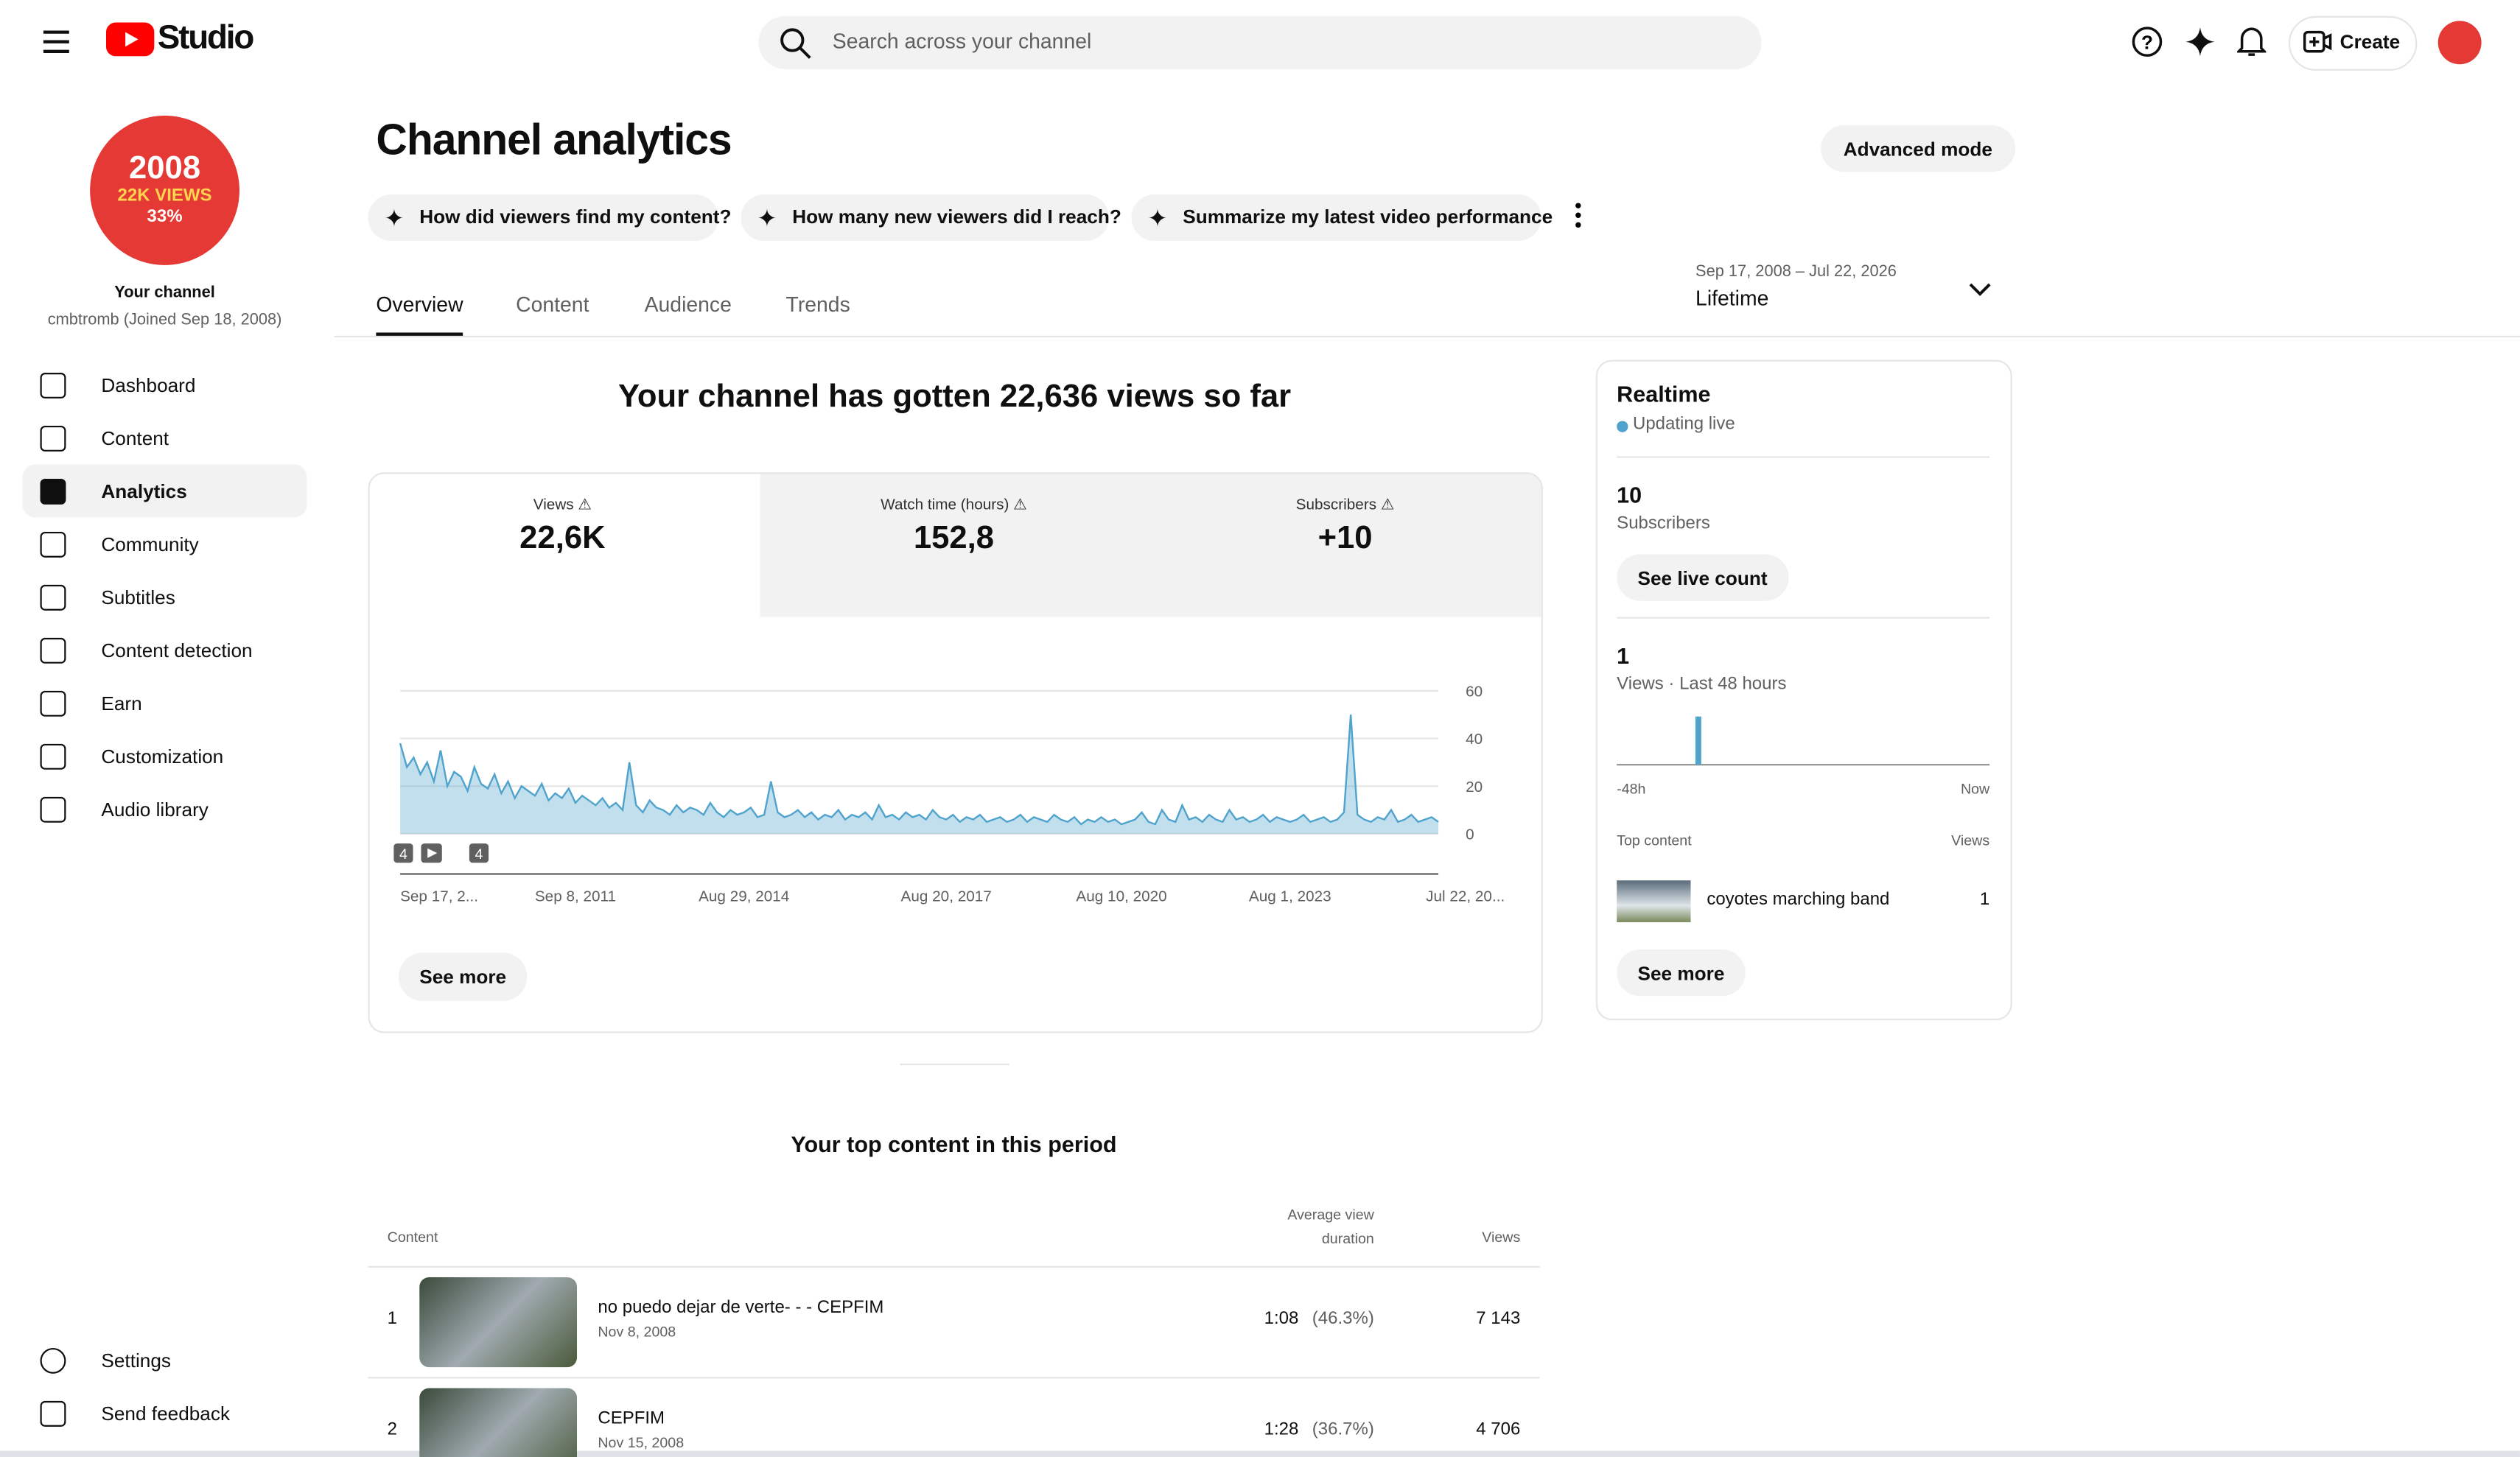  Describe the element at coordinates (1498, 1319) in the screenshot. I see `row-views: 7 143` at that location.